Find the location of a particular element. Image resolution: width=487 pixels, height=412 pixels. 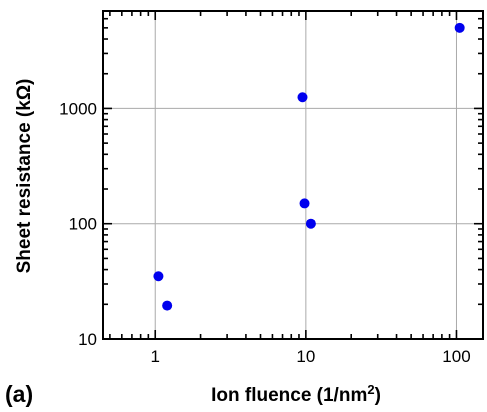

x-axis-title-end: ) is located at coordinates (378, 395).